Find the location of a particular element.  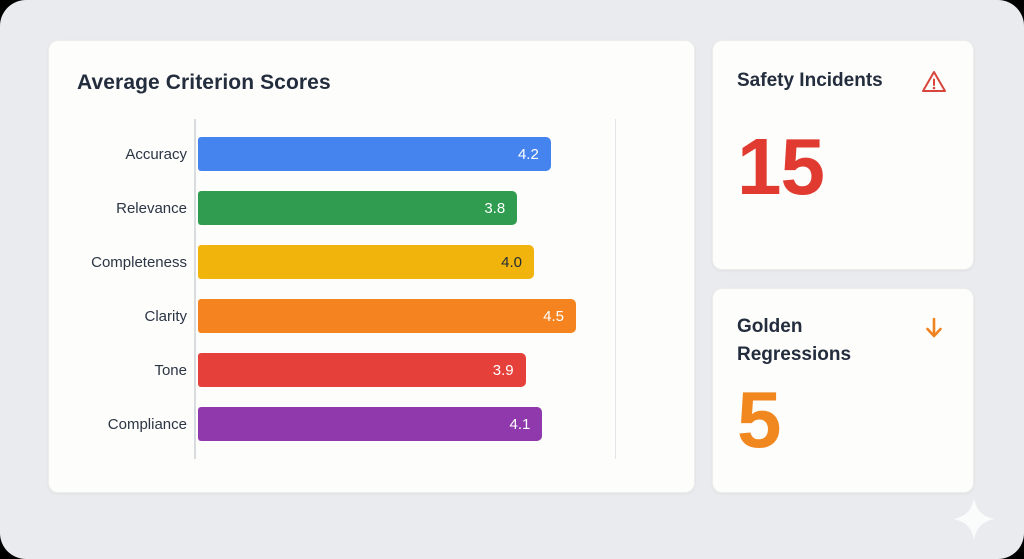

chart-title: Average Criterion Scores is located at coordinates (204, 82).